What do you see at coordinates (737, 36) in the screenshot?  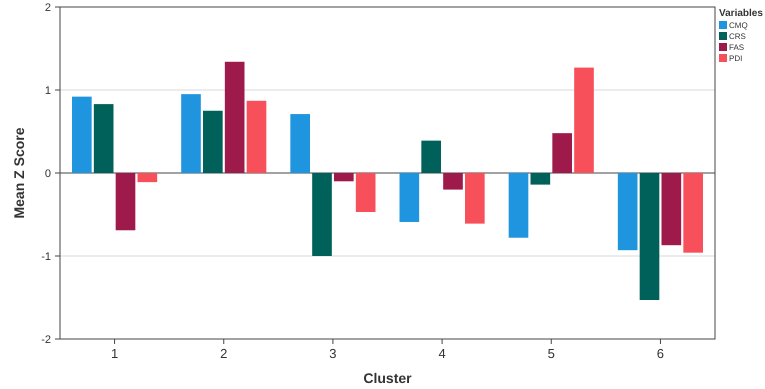 I see `legend-label: CRS` at bounding box center [737, 36].